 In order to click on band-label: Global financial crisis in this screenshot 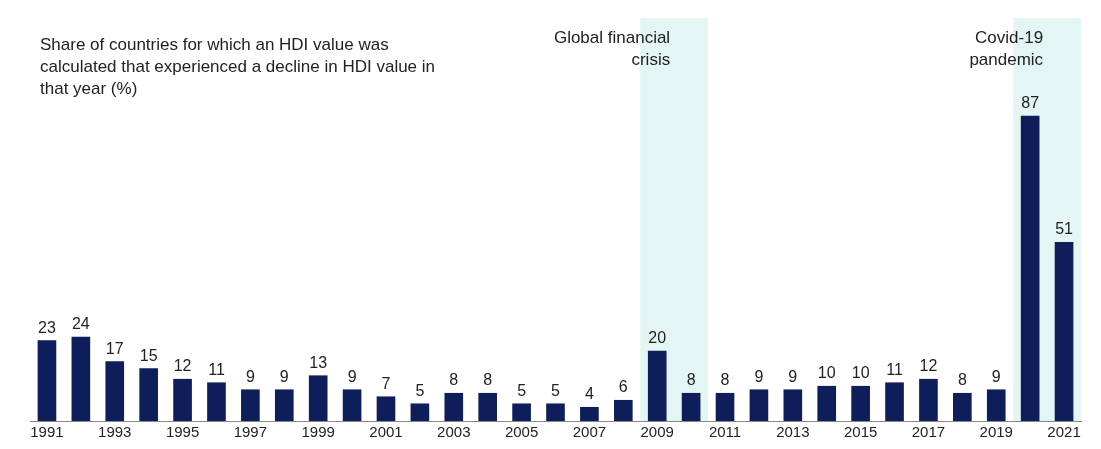, I will do `click(612, 49)`.